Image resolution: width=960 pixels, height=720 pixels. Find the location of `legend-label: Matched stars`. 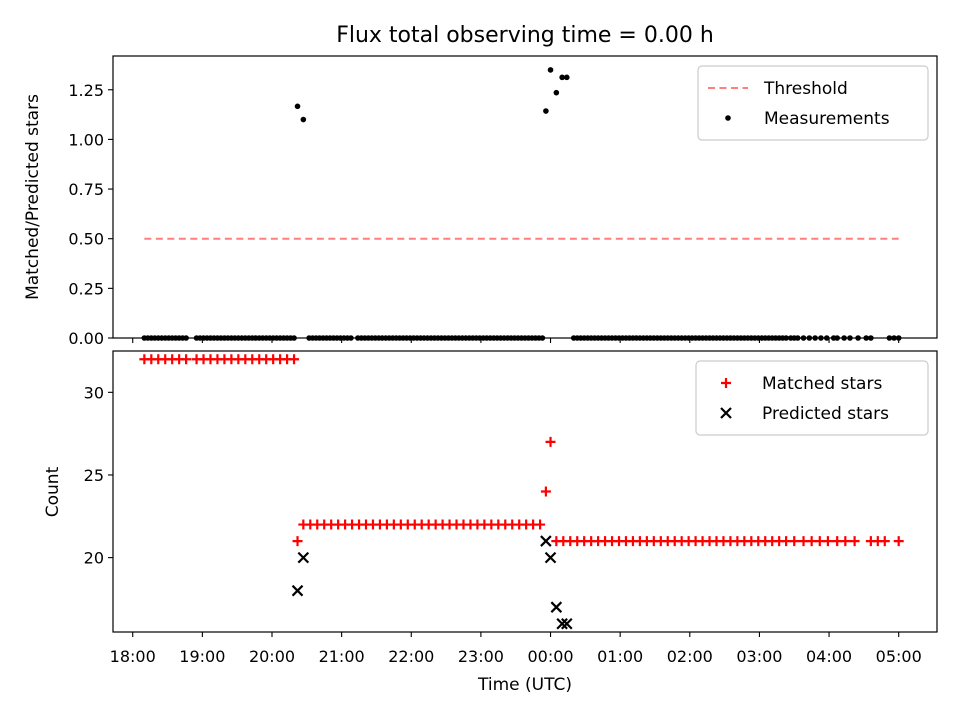

legend-label: Matched stars is located at coordinates (822, 384).